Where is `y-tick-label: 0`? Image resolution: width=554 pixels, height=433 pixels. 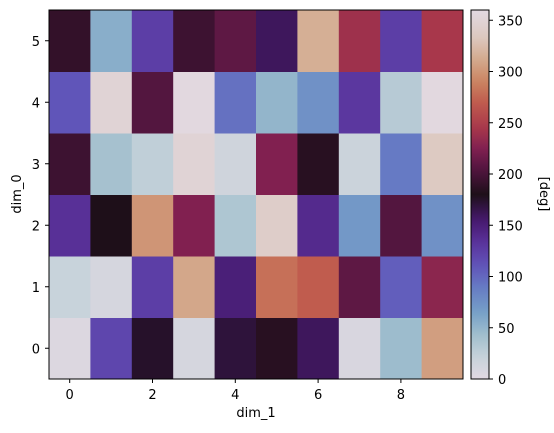 y-tick-label: 0 is located at coordinates (36, 349).